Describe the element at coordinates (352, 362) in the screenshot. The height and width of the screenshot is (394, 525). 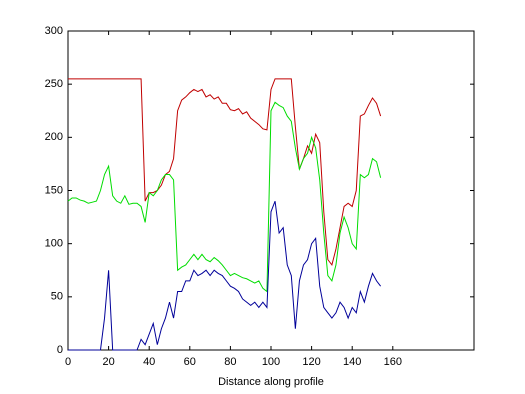
I see `x-tick-label: 140` at that location.